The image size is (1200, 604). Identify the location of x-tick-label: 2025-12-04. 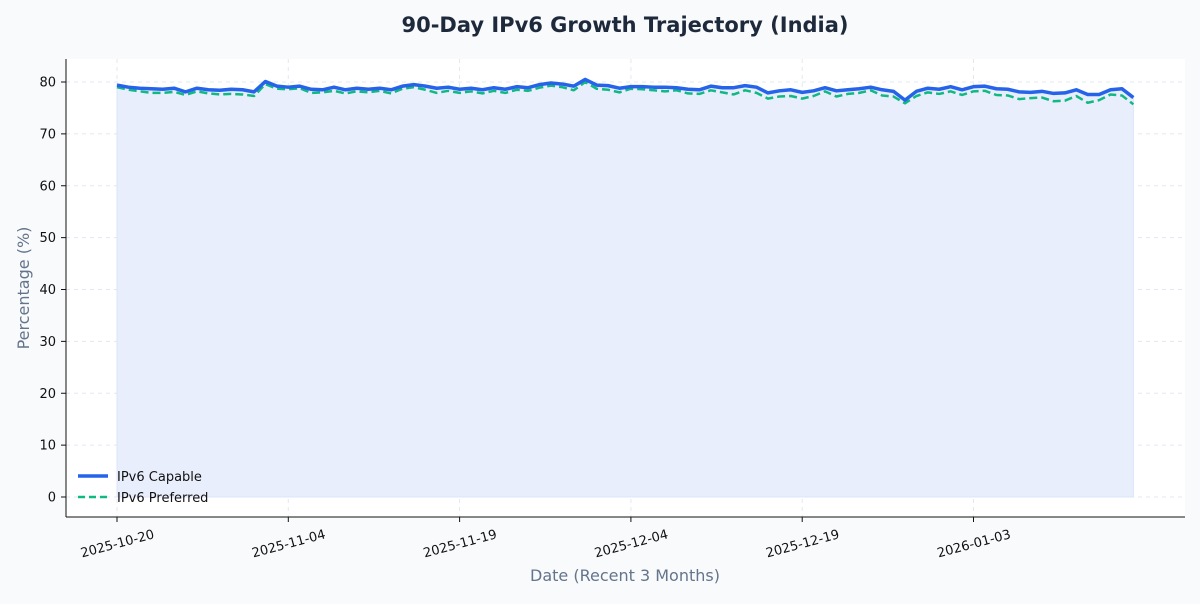
(631, 544).